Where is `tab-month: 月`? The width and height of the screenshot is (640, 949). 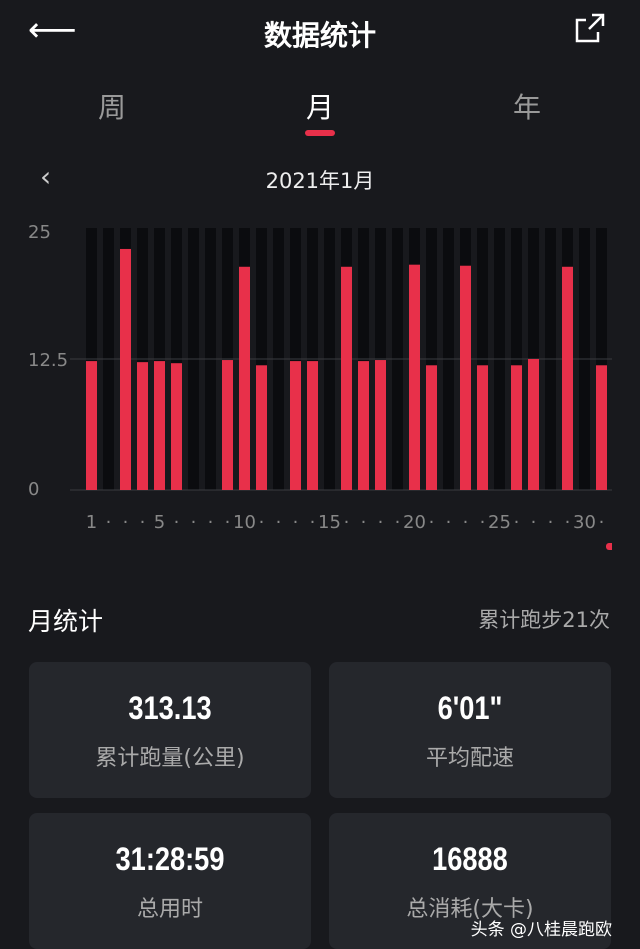
tab-month: 月 is located at coordinates (319, 107).